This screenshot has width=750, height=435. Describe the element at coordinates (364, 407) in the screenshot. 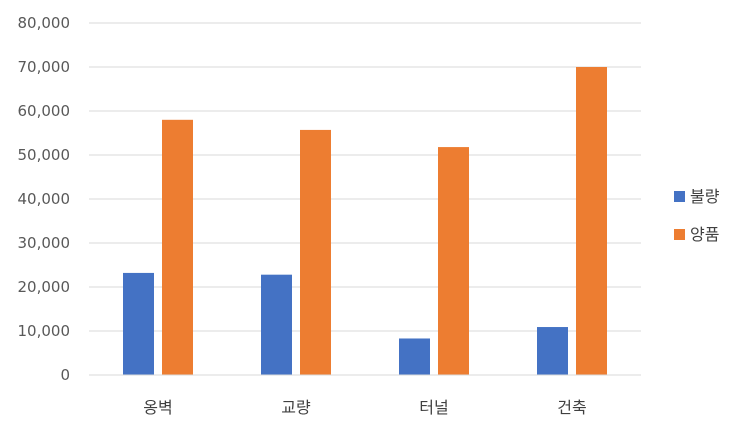

I see `x-axis-category-labels: 옹벽 교량 터널 건축` at that location.